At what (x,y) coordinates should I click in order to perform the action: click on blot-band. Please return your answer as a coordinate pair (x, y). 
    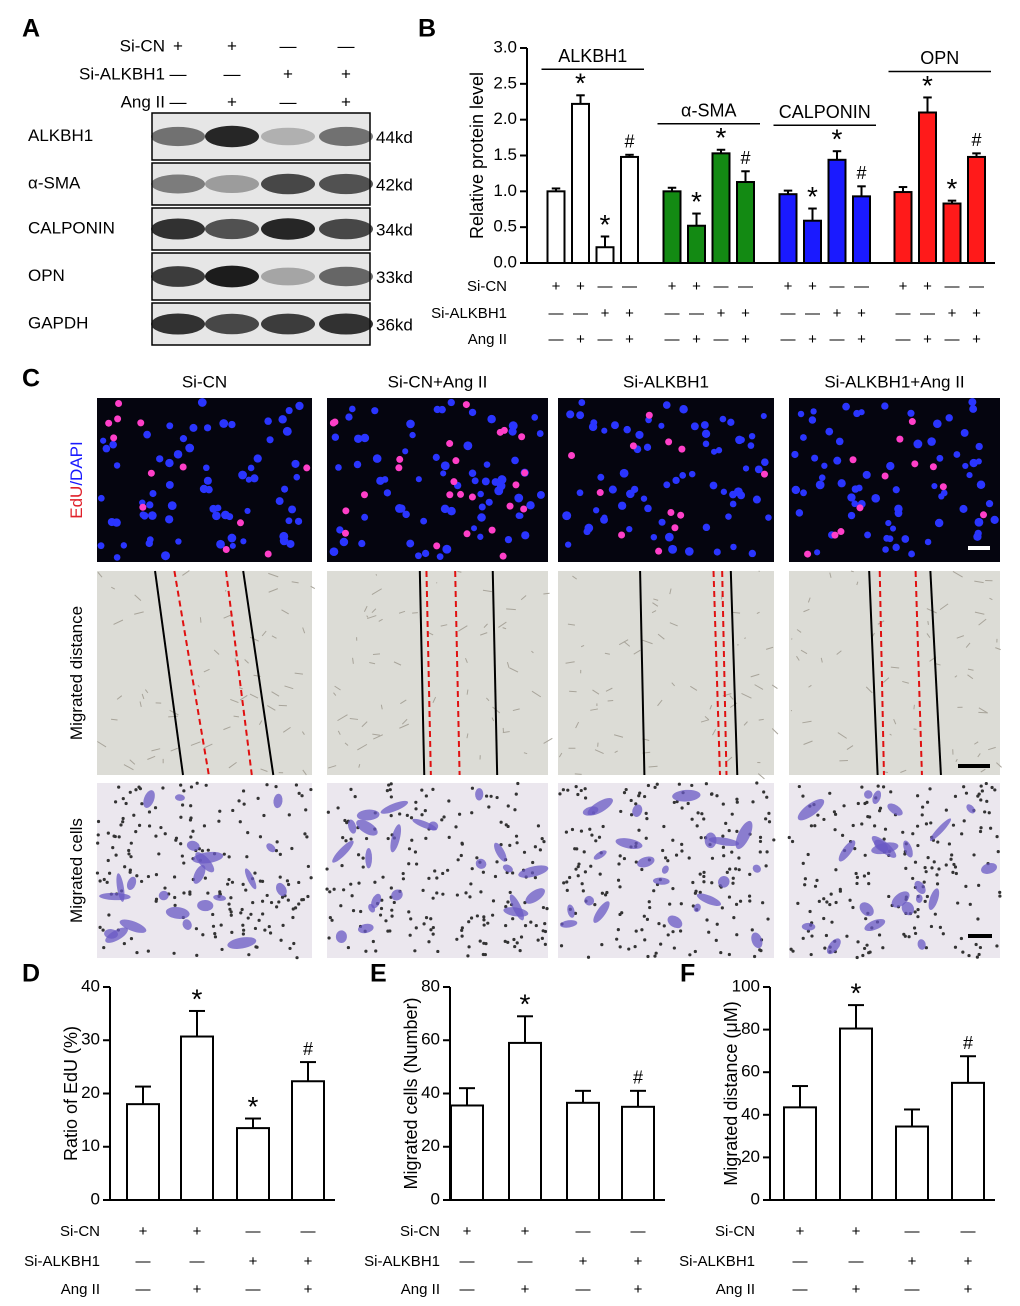
    Looking at the image, I should click on (178, 136).